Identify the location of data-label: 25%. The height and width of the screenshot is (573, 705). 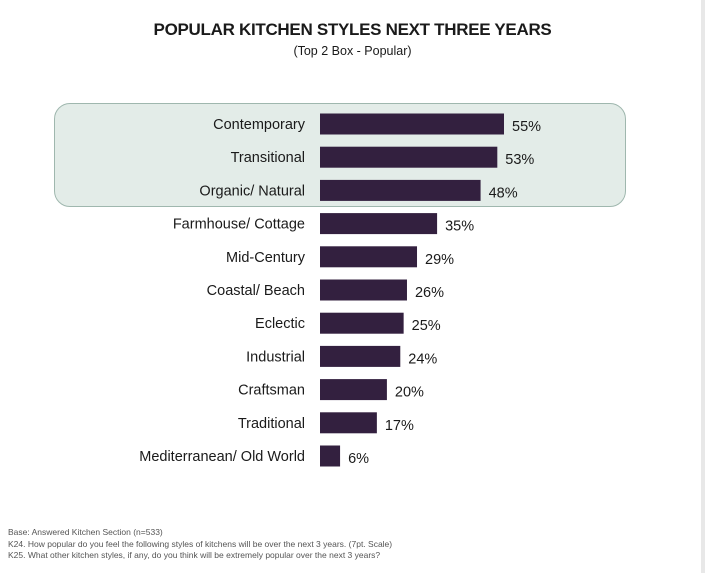
(426, 326).